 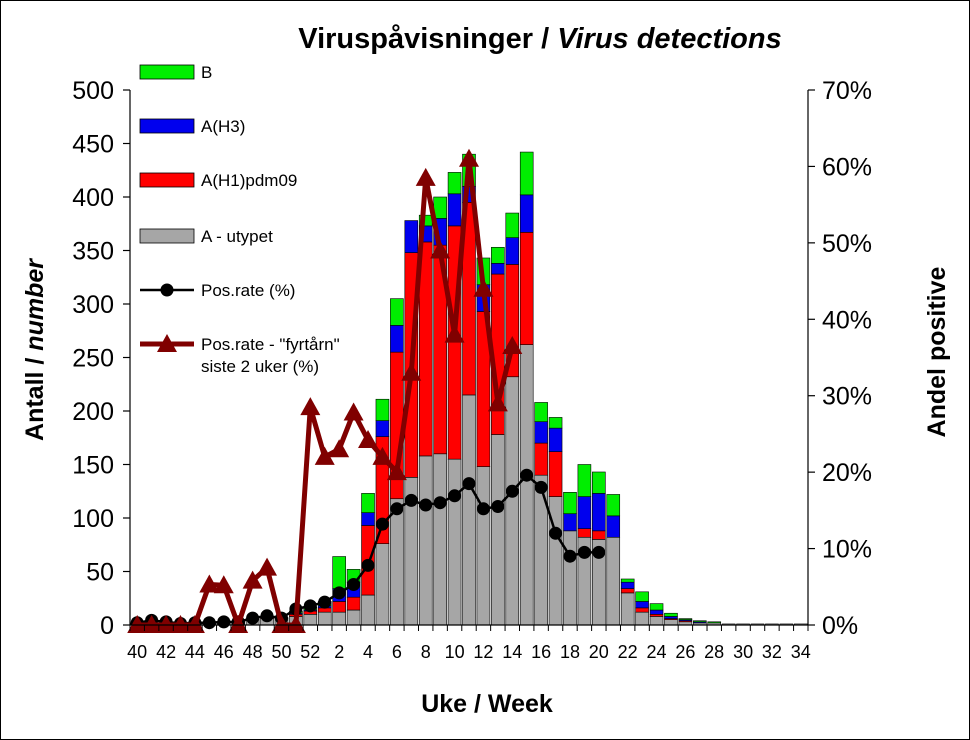 I want to click on x-tick-label-48: 48, so click(x=253, y=652).